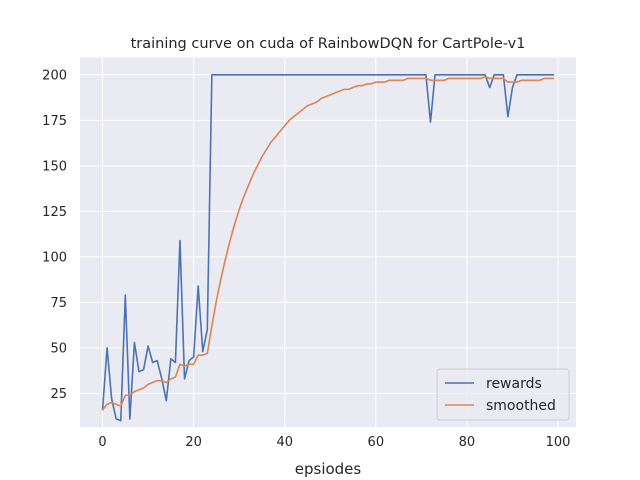 The width and height of the screenshot is (640, 480). I want to click on y-tick-label: 25, so click(58, 394).